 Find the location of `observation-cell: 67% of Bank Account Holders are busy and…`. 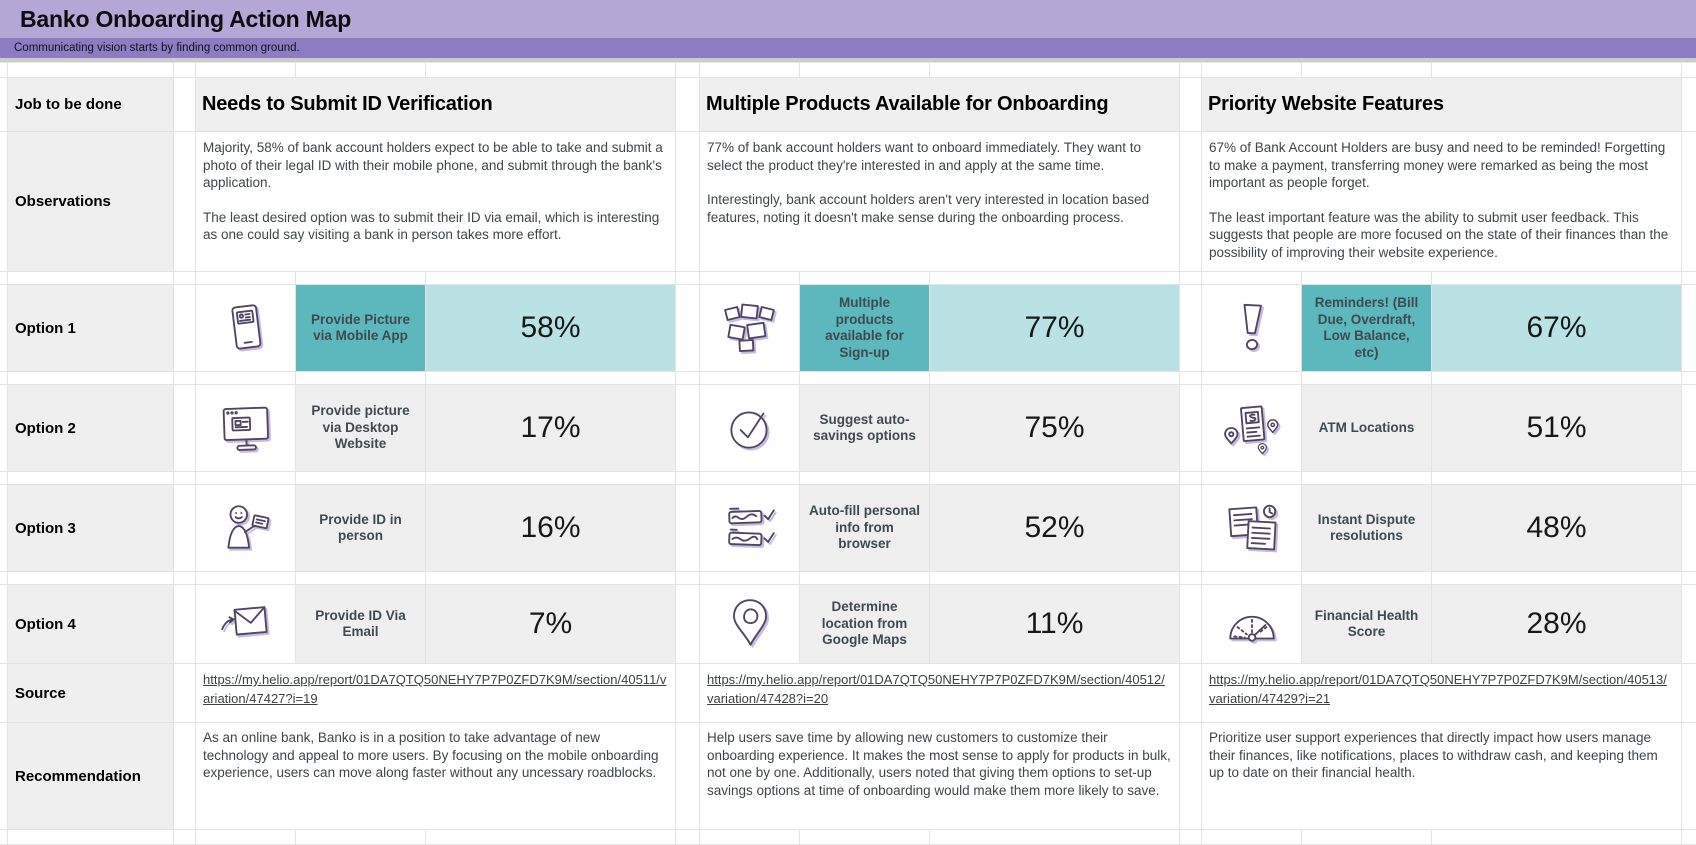

observation-cell: 67% of Bank Account Holders are busy and… is located at coordinates (1442, 202).